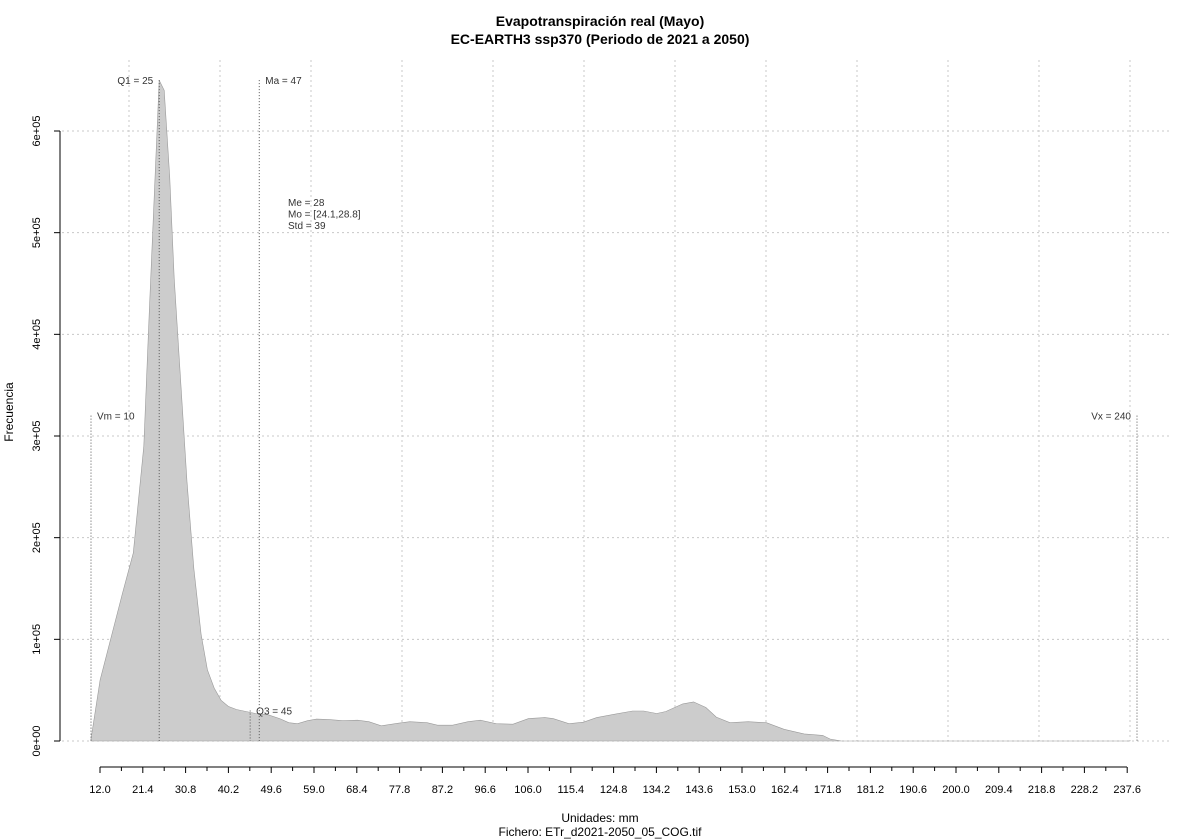 The height and width of the screenshot is (840, 1200). What do you see at coordinates (37, 131) in the screenshot?
I see `y-tick-label: 6e+05` at bounding box center [37, 131].